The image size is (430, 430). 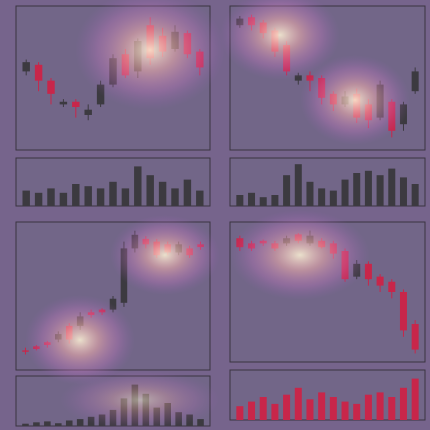 I want to click on volume-frame, so click(x=327, y=182).